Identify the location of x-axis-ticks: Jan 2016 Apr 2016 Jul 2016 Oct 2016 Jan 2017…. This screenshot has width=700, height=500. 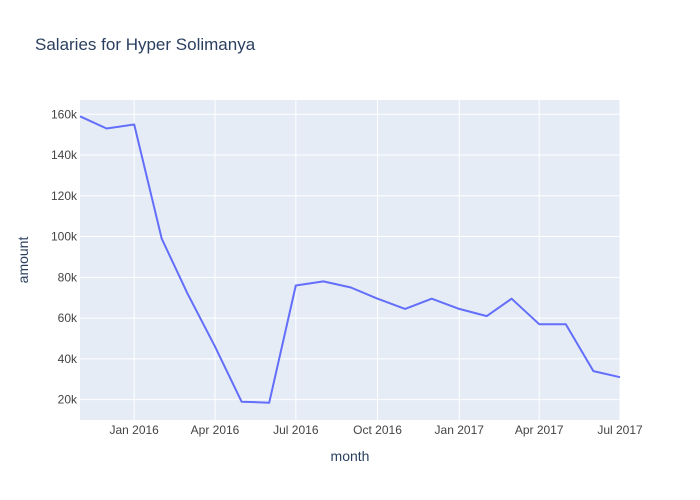
(376, 430).